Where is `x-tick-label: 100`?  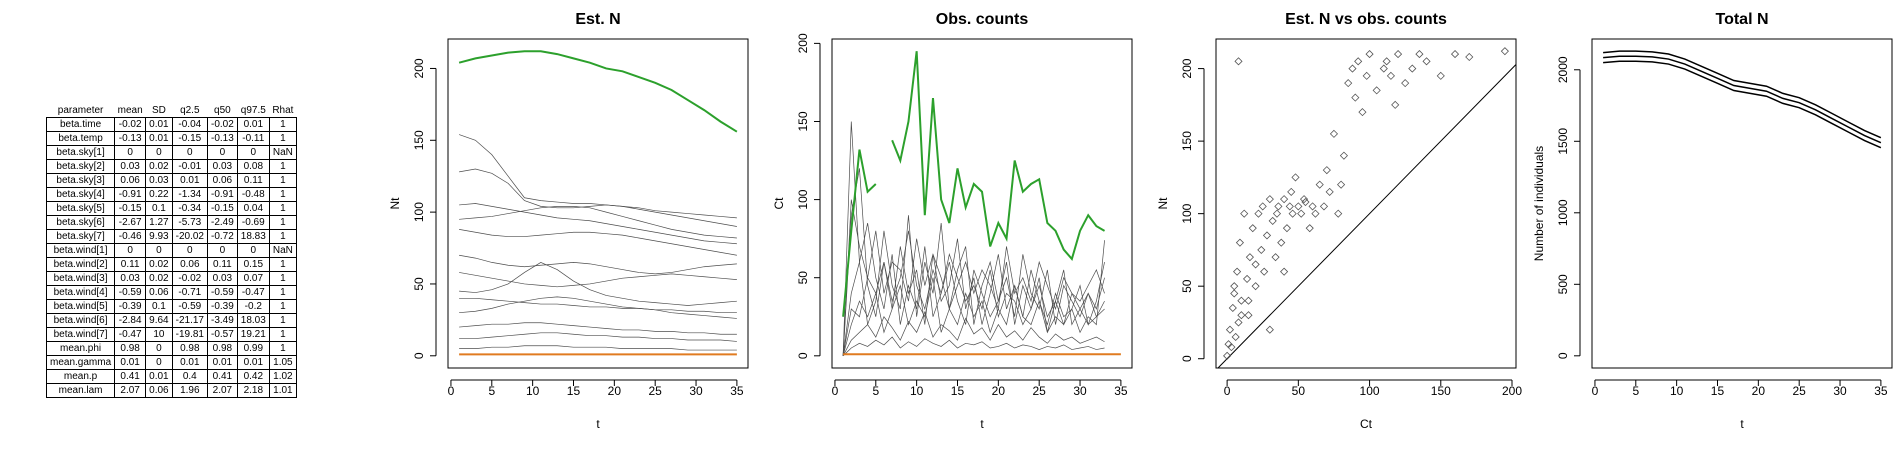 x-tick-label: 100 is located at coordinates (1370, 391).